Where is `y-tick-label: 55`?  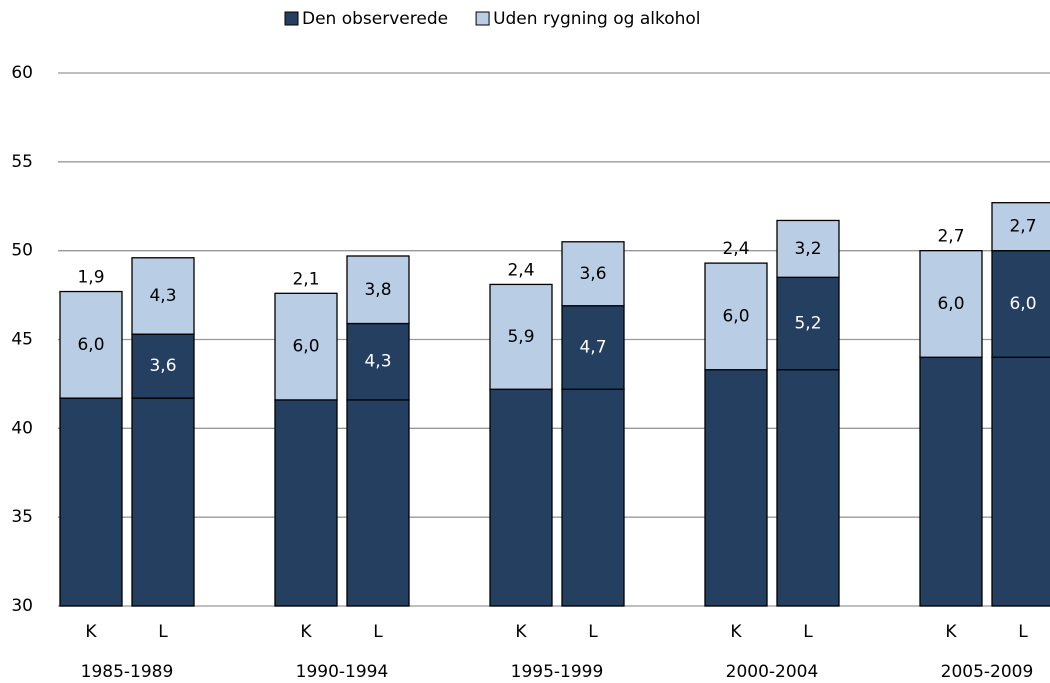
y-tick-label: 55 is located at coordinates (22, 162).